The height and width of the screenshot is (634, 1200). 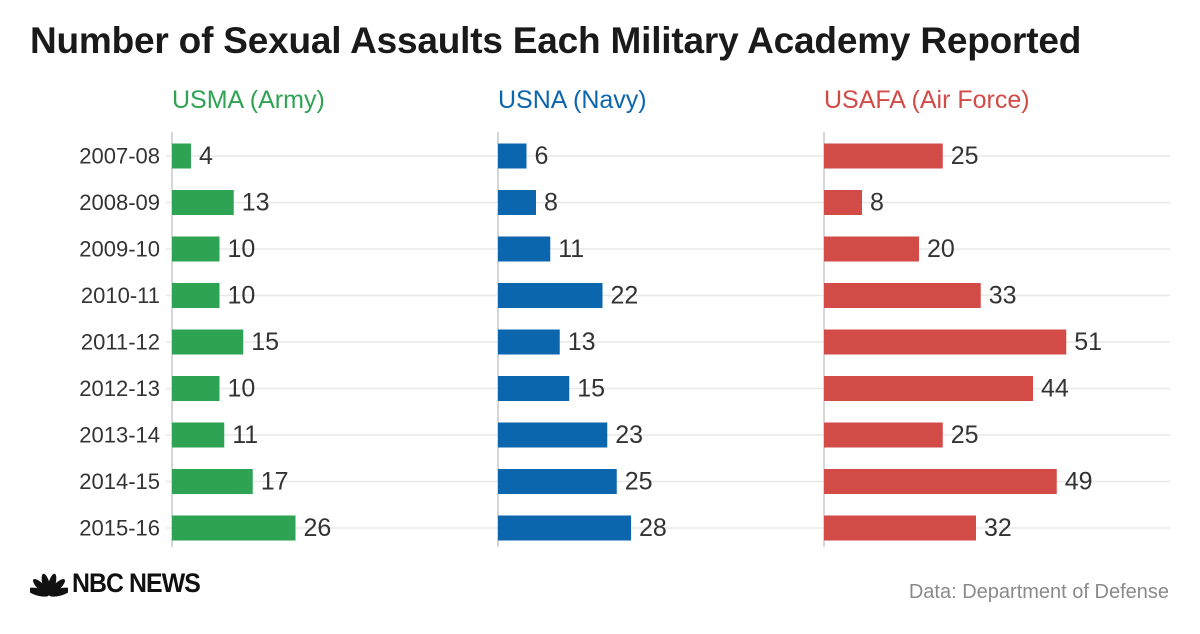 What do you see at coordinates (119, 202) in the screenshot?
I see `row-label-2008-09: 2008-09` at bounding box center [119, 202].